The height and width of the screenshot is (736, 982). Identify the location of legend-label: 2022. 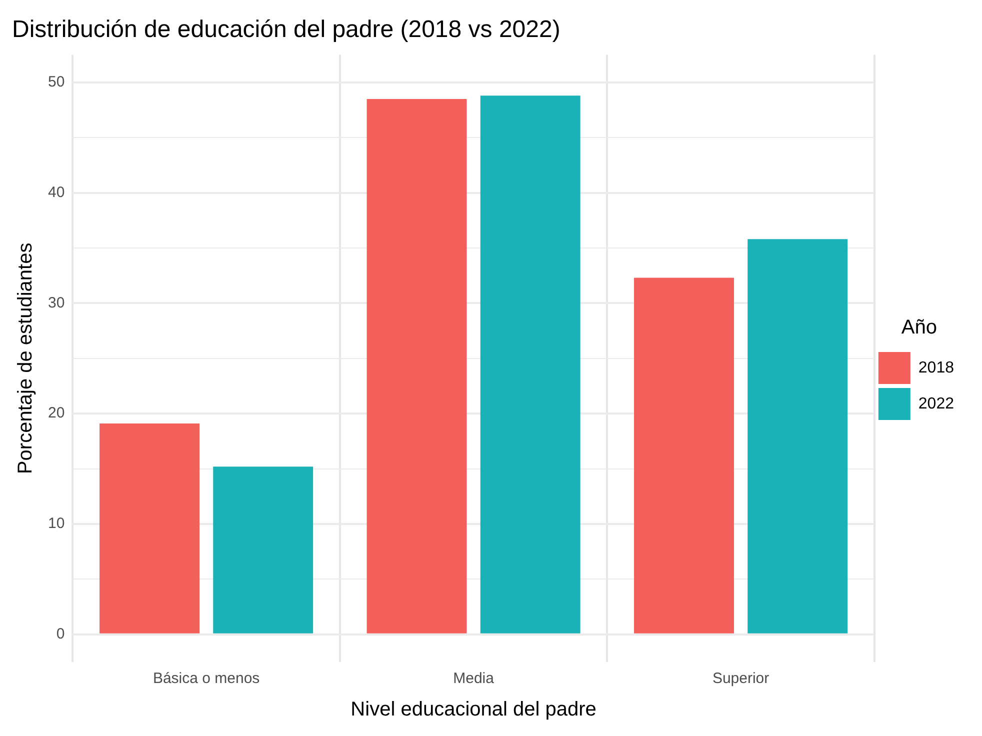
(936, 403).